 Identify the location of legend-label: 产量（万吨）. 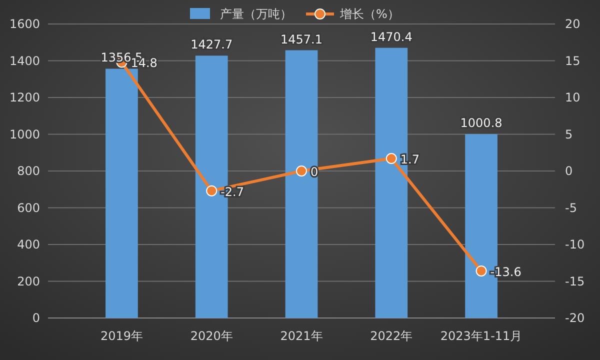
(256, 14).